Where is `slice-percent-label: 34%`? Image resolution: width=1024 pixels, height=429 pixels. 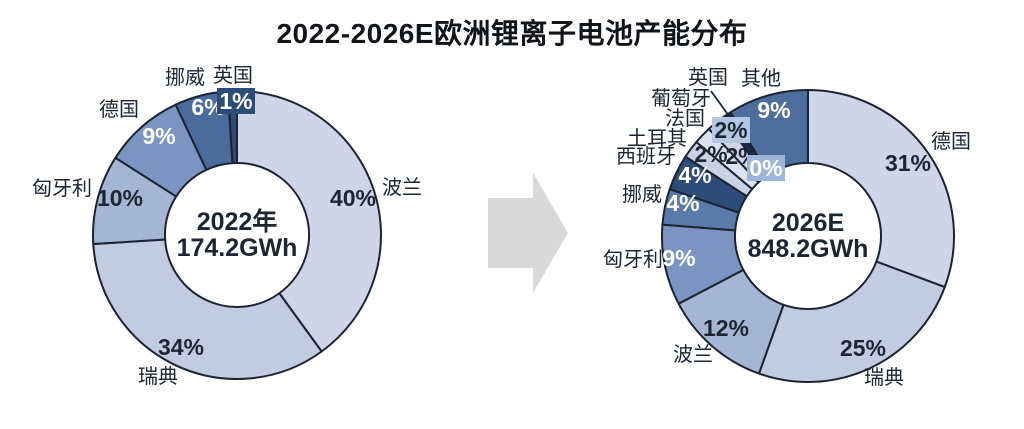 slice-percent-label: 34% is located at coordinates (181, 347).